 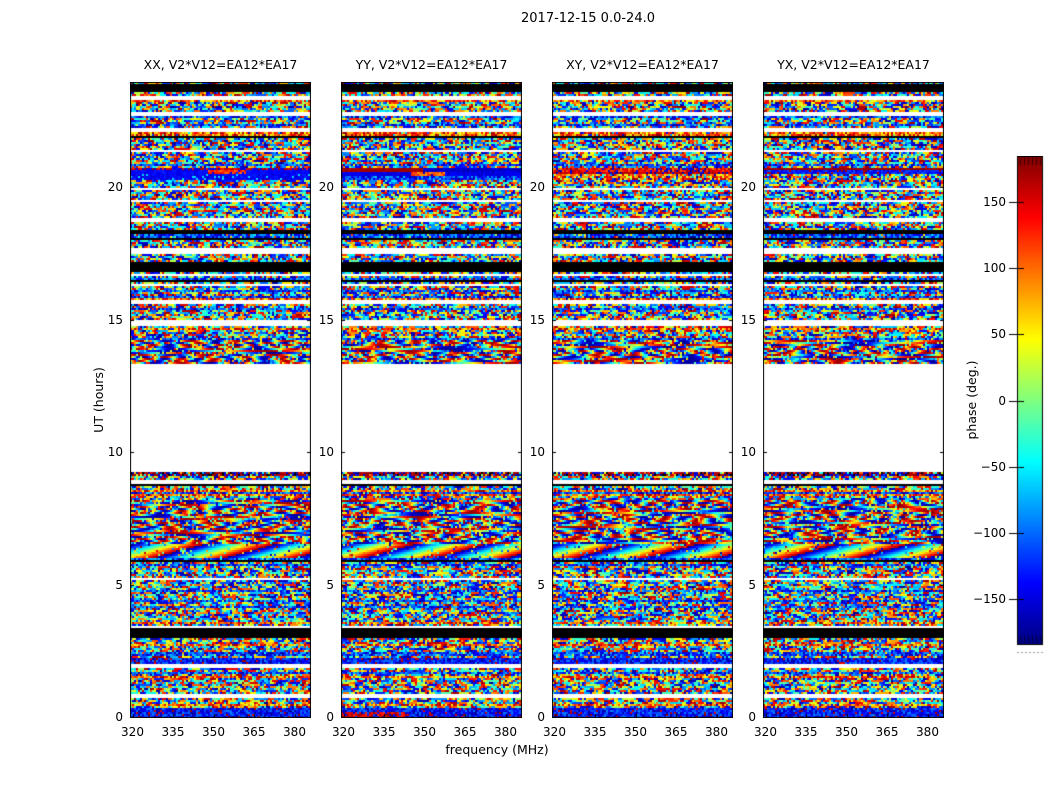 What do you see at coordinates (1027, 408) in the screenshot?
I see `colorbar-canvas` at bounding box center [1027, 408].